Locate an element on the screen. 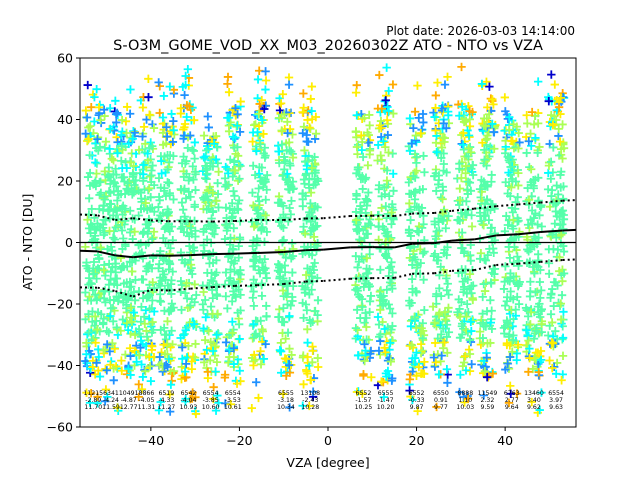  bin-mean: -0.33 is located at coordinates (417, 400).